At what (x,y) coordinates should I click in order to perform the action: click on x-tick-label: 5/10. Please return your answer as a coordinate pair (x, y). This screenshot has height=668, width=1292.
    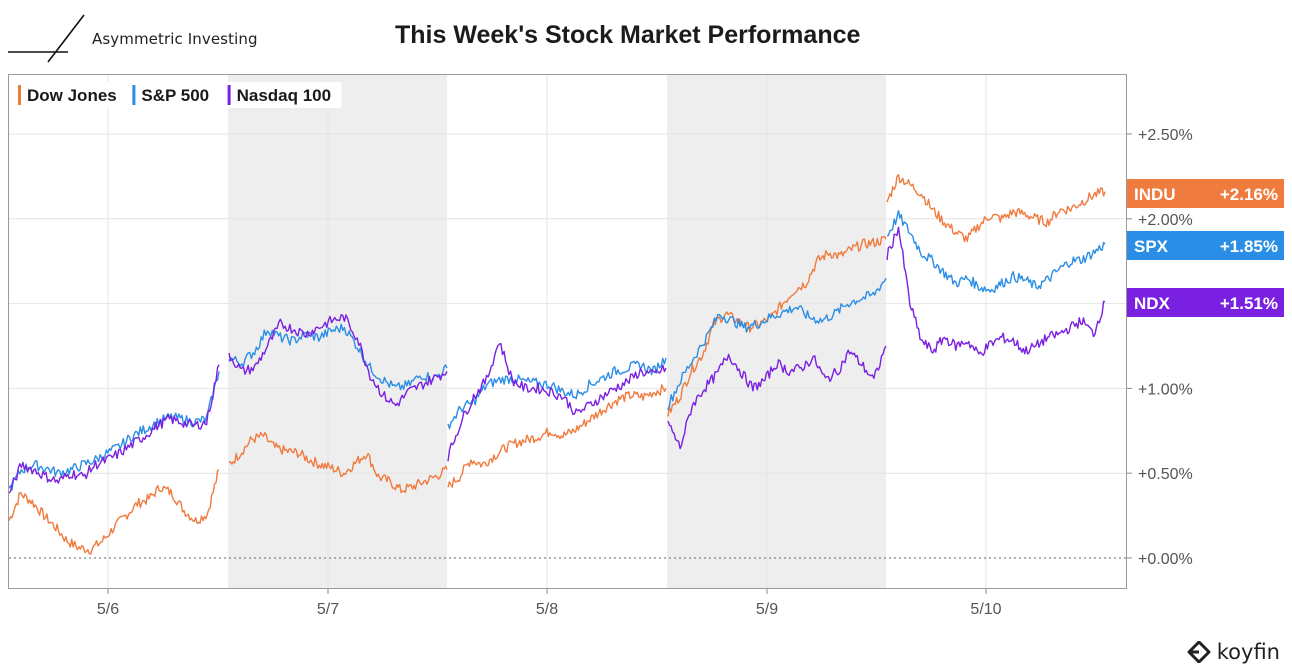
    Looking at the image, I should click on (985, 609).